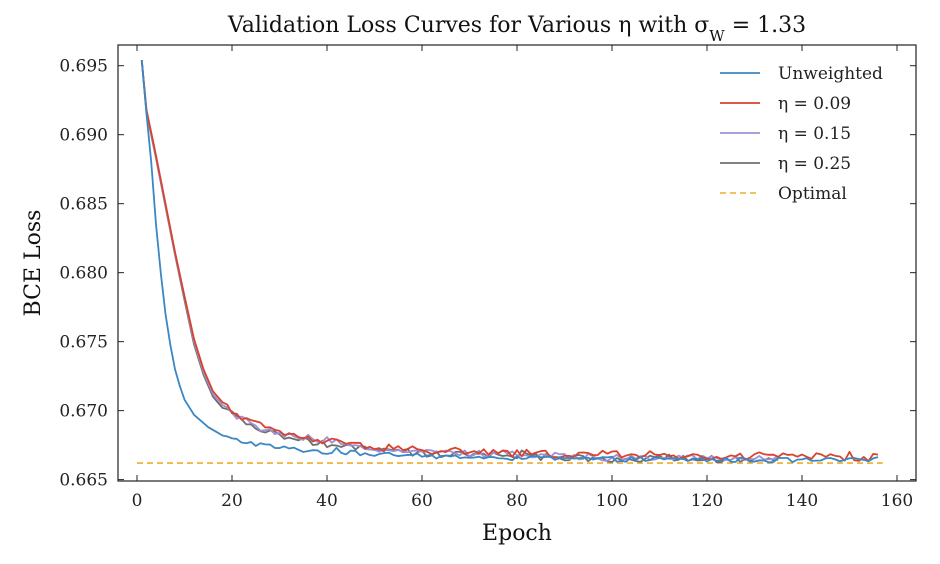 The height and width of the screenshot is (564, 940). I want to click on y-tick-label: 0.690, so click(83, 136).